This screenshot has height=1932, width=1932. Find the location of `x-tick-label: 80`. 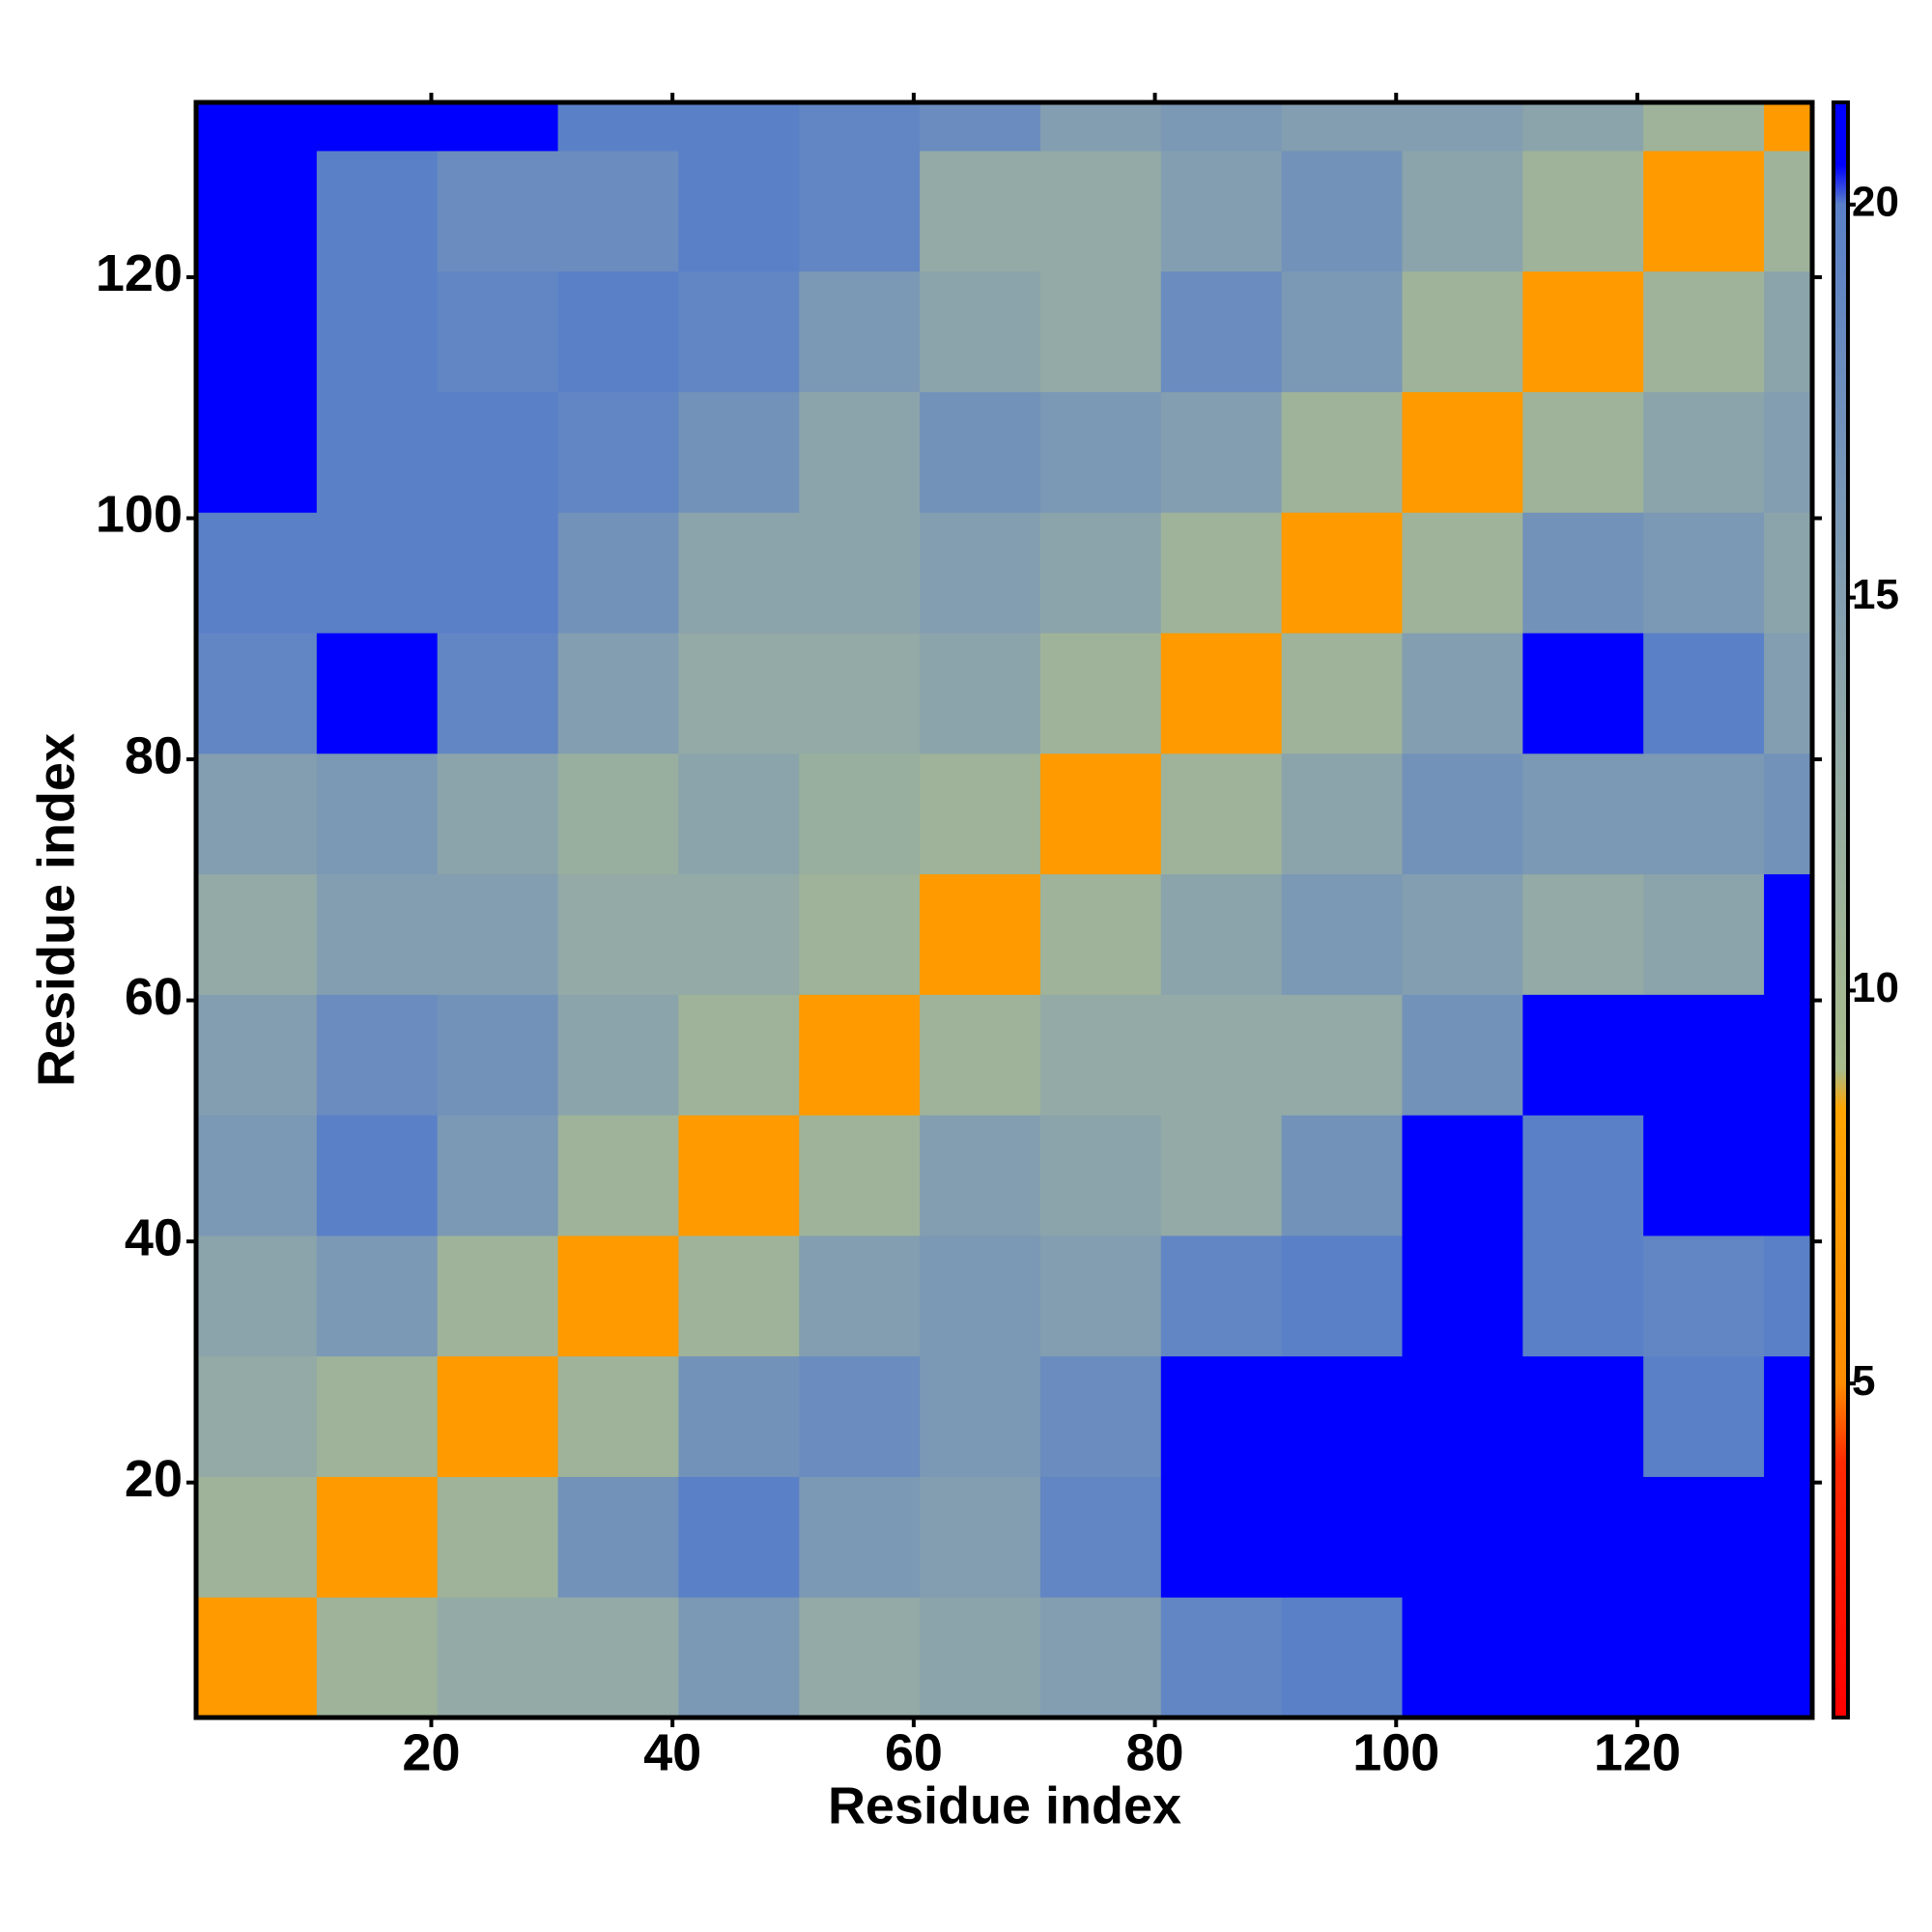

x-tick-label: 80 is located at coordinates (1155, 1752).